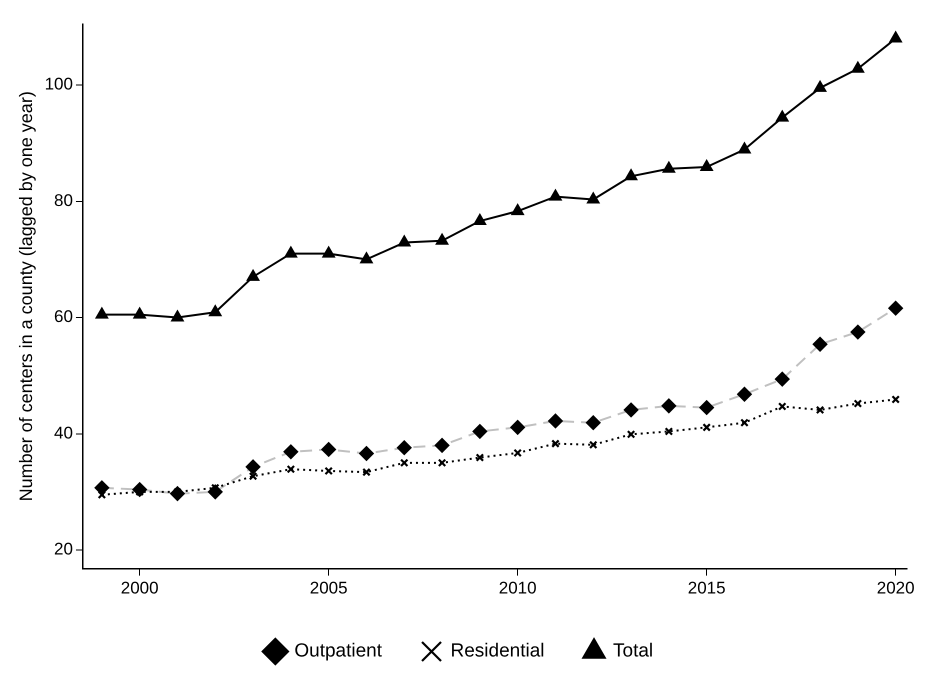 This screenshot has width=933, height=683. What do you see at coordinates (63, 432) in the screenshot?
I see `y-tick-label: 40` at bounding box center [63, 432].